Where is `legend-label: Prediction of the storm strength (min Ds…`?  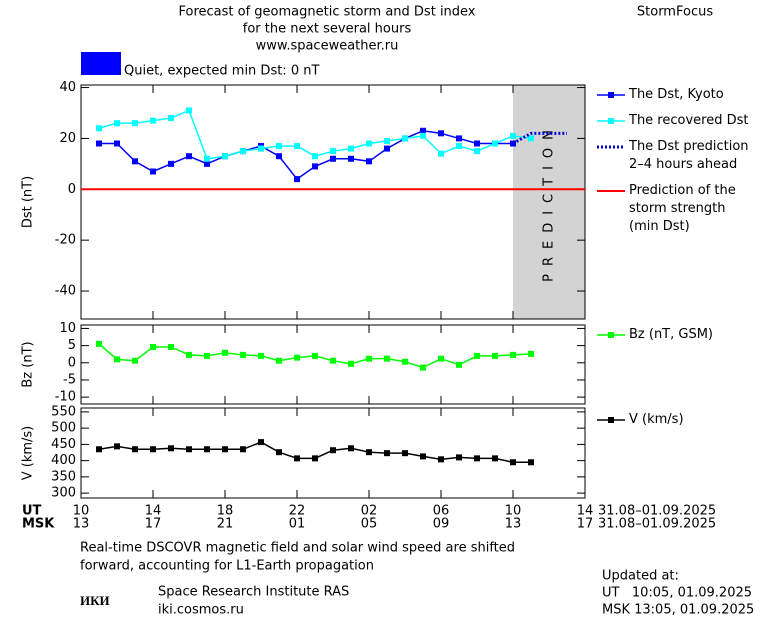
legend-label: Prediction of the storm strength (min Ds… is located at coordinates (682, 208).